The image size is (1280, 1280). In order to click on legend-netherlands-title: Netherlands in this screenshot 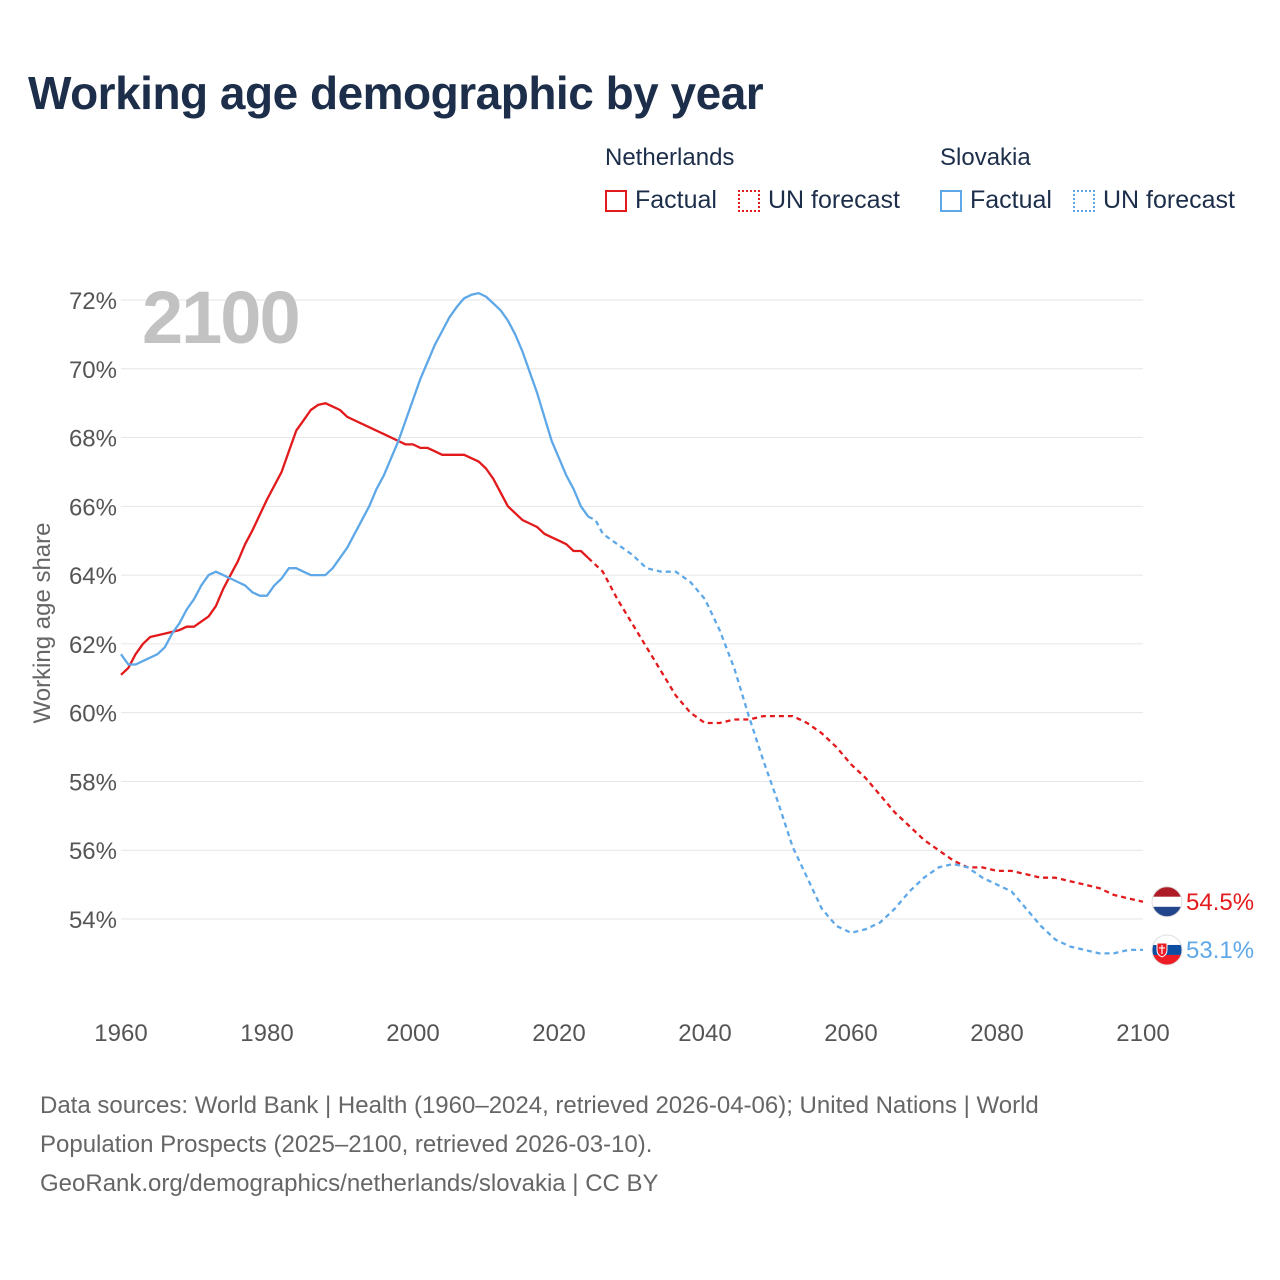, I will do `click(670, 157)`.